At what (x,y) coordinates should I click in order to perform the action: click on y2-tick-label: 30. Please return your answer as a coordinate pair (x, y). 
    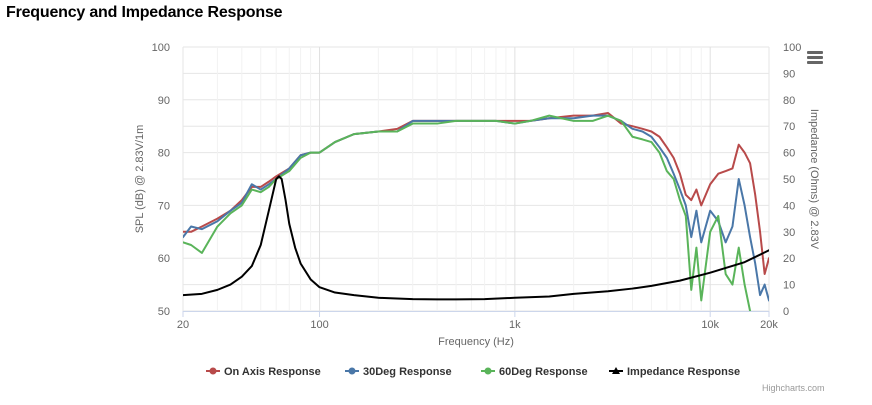
    Looking at the image, I should click on (789, 233).